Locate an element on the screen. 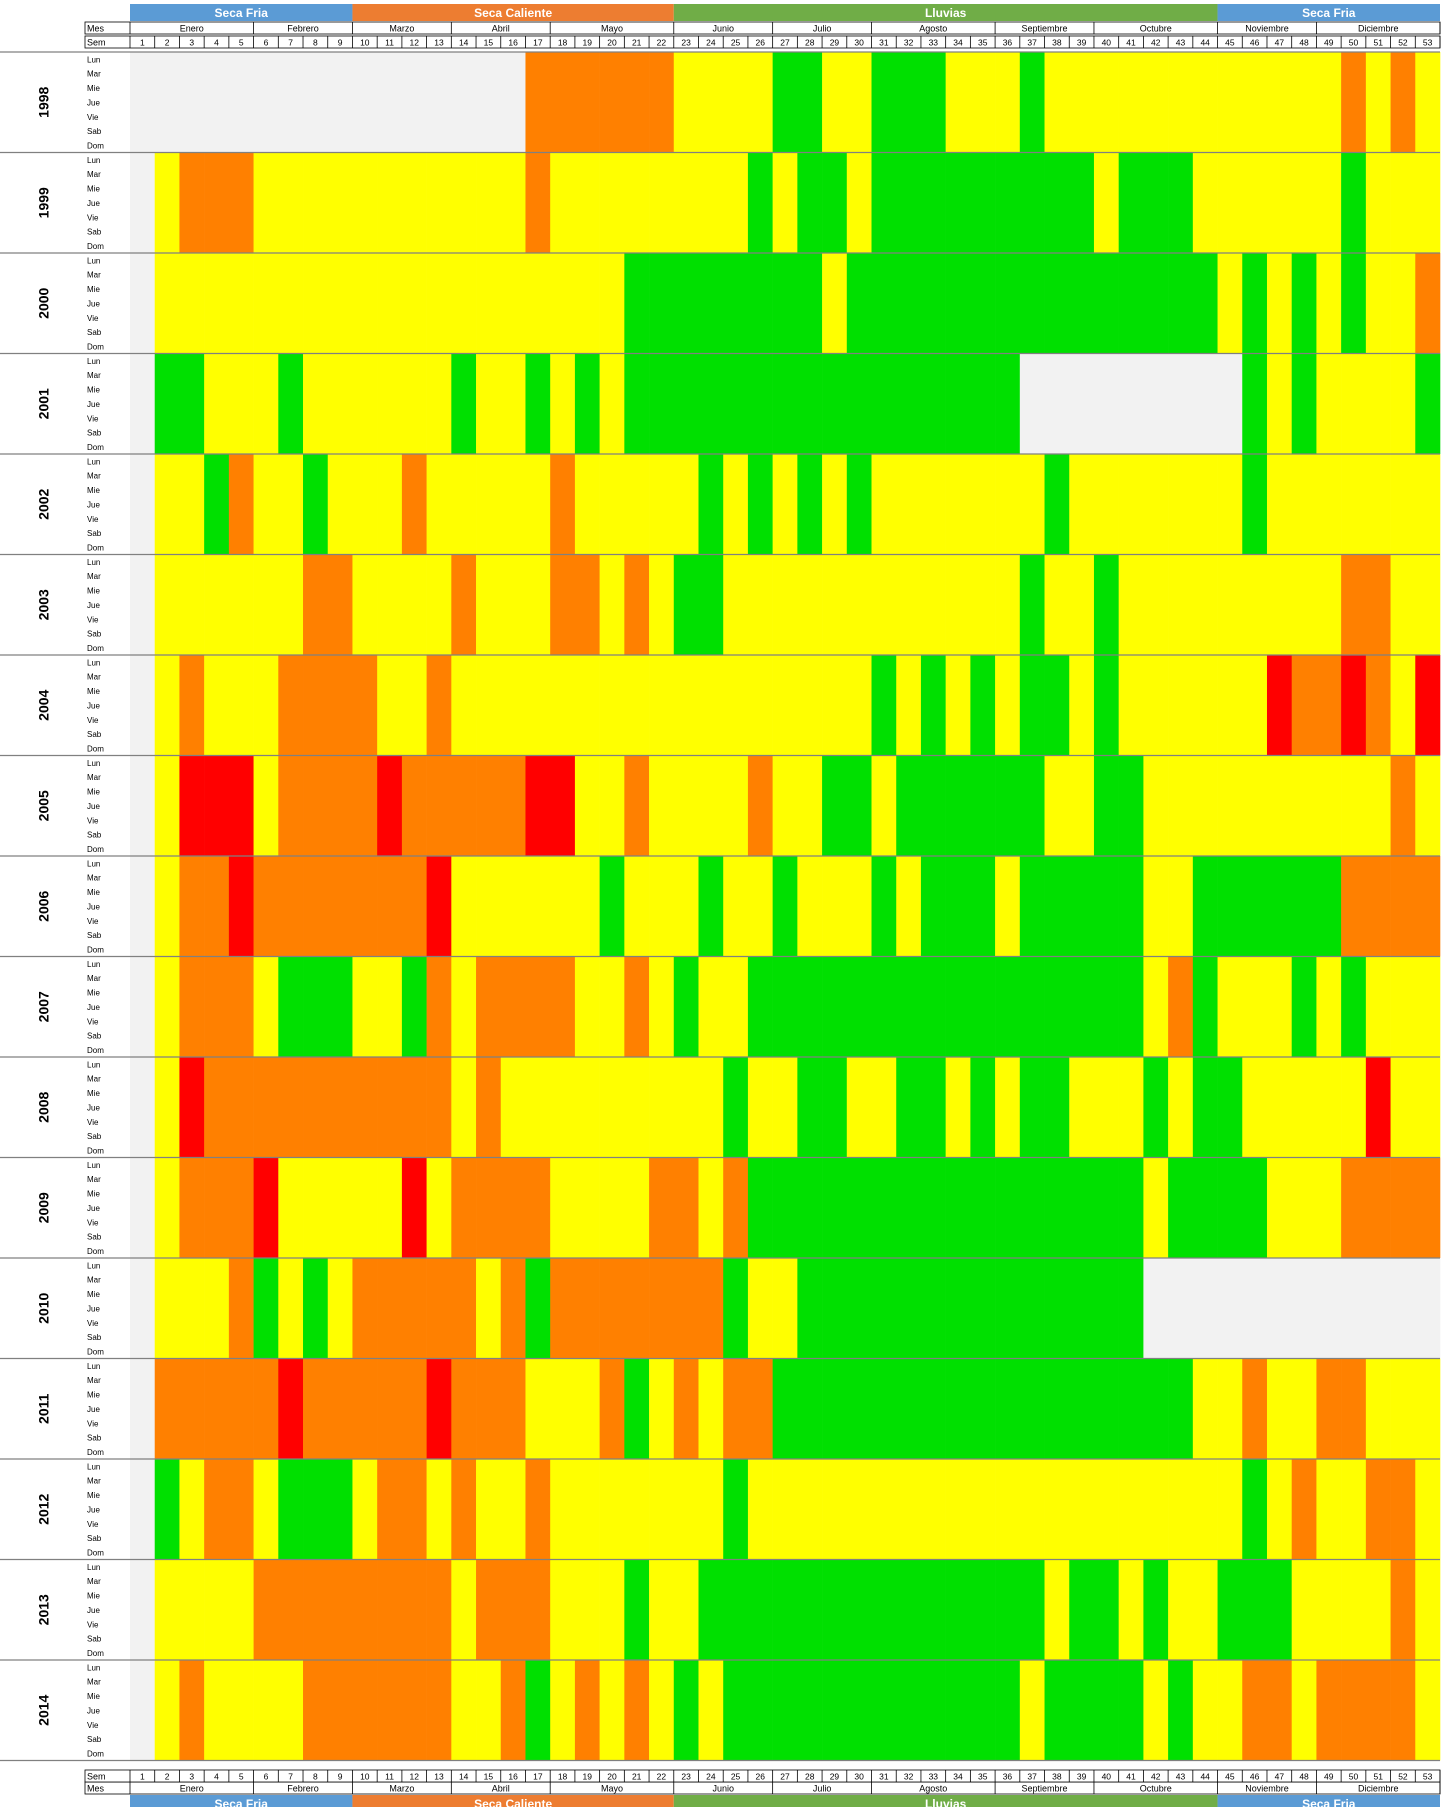  month-label: Enero is located at coordinates (192, 1789).